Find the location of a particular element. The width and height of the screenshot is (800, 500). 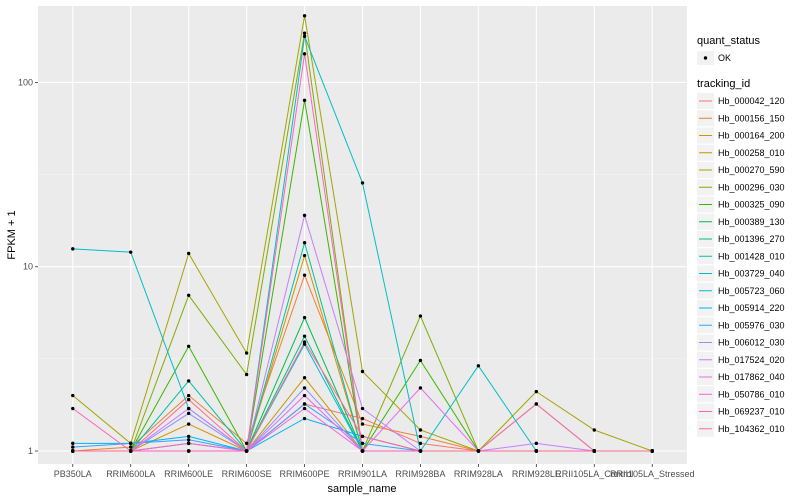

x-tick-label: RRIM928LA is located at coordinates (478, 474).